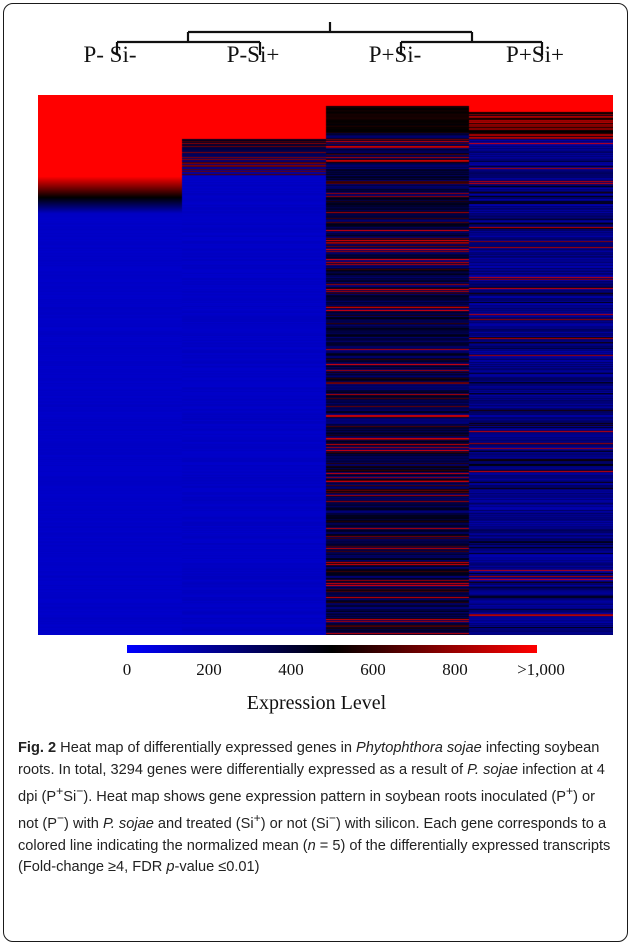 Image resolution: width=633 pixels, height=947 pixels. Describe the element at coordinates (127, 669) in the screenshot. I see `colorbar-tick-0: 0` at that location.